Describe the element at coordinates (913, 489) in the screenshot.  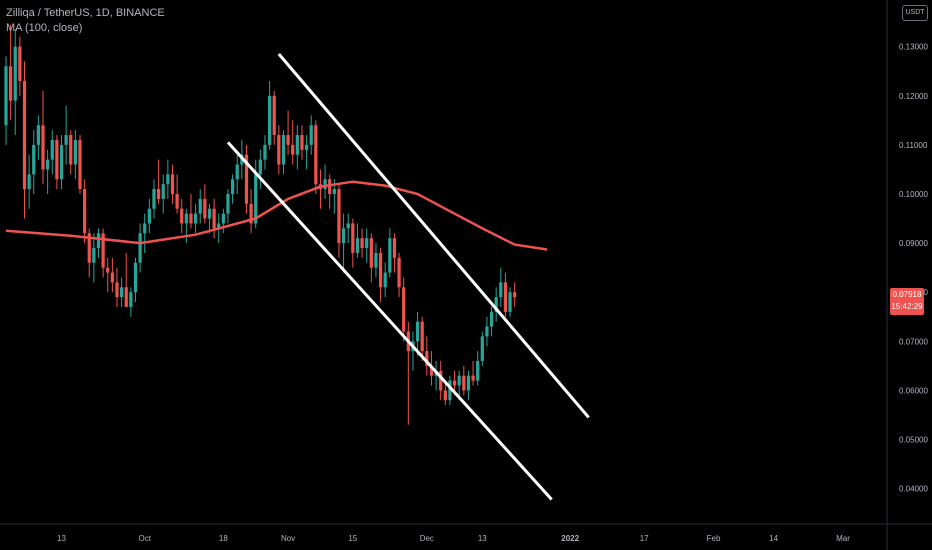
I see `price-tick-label: 0.04000` at that location.